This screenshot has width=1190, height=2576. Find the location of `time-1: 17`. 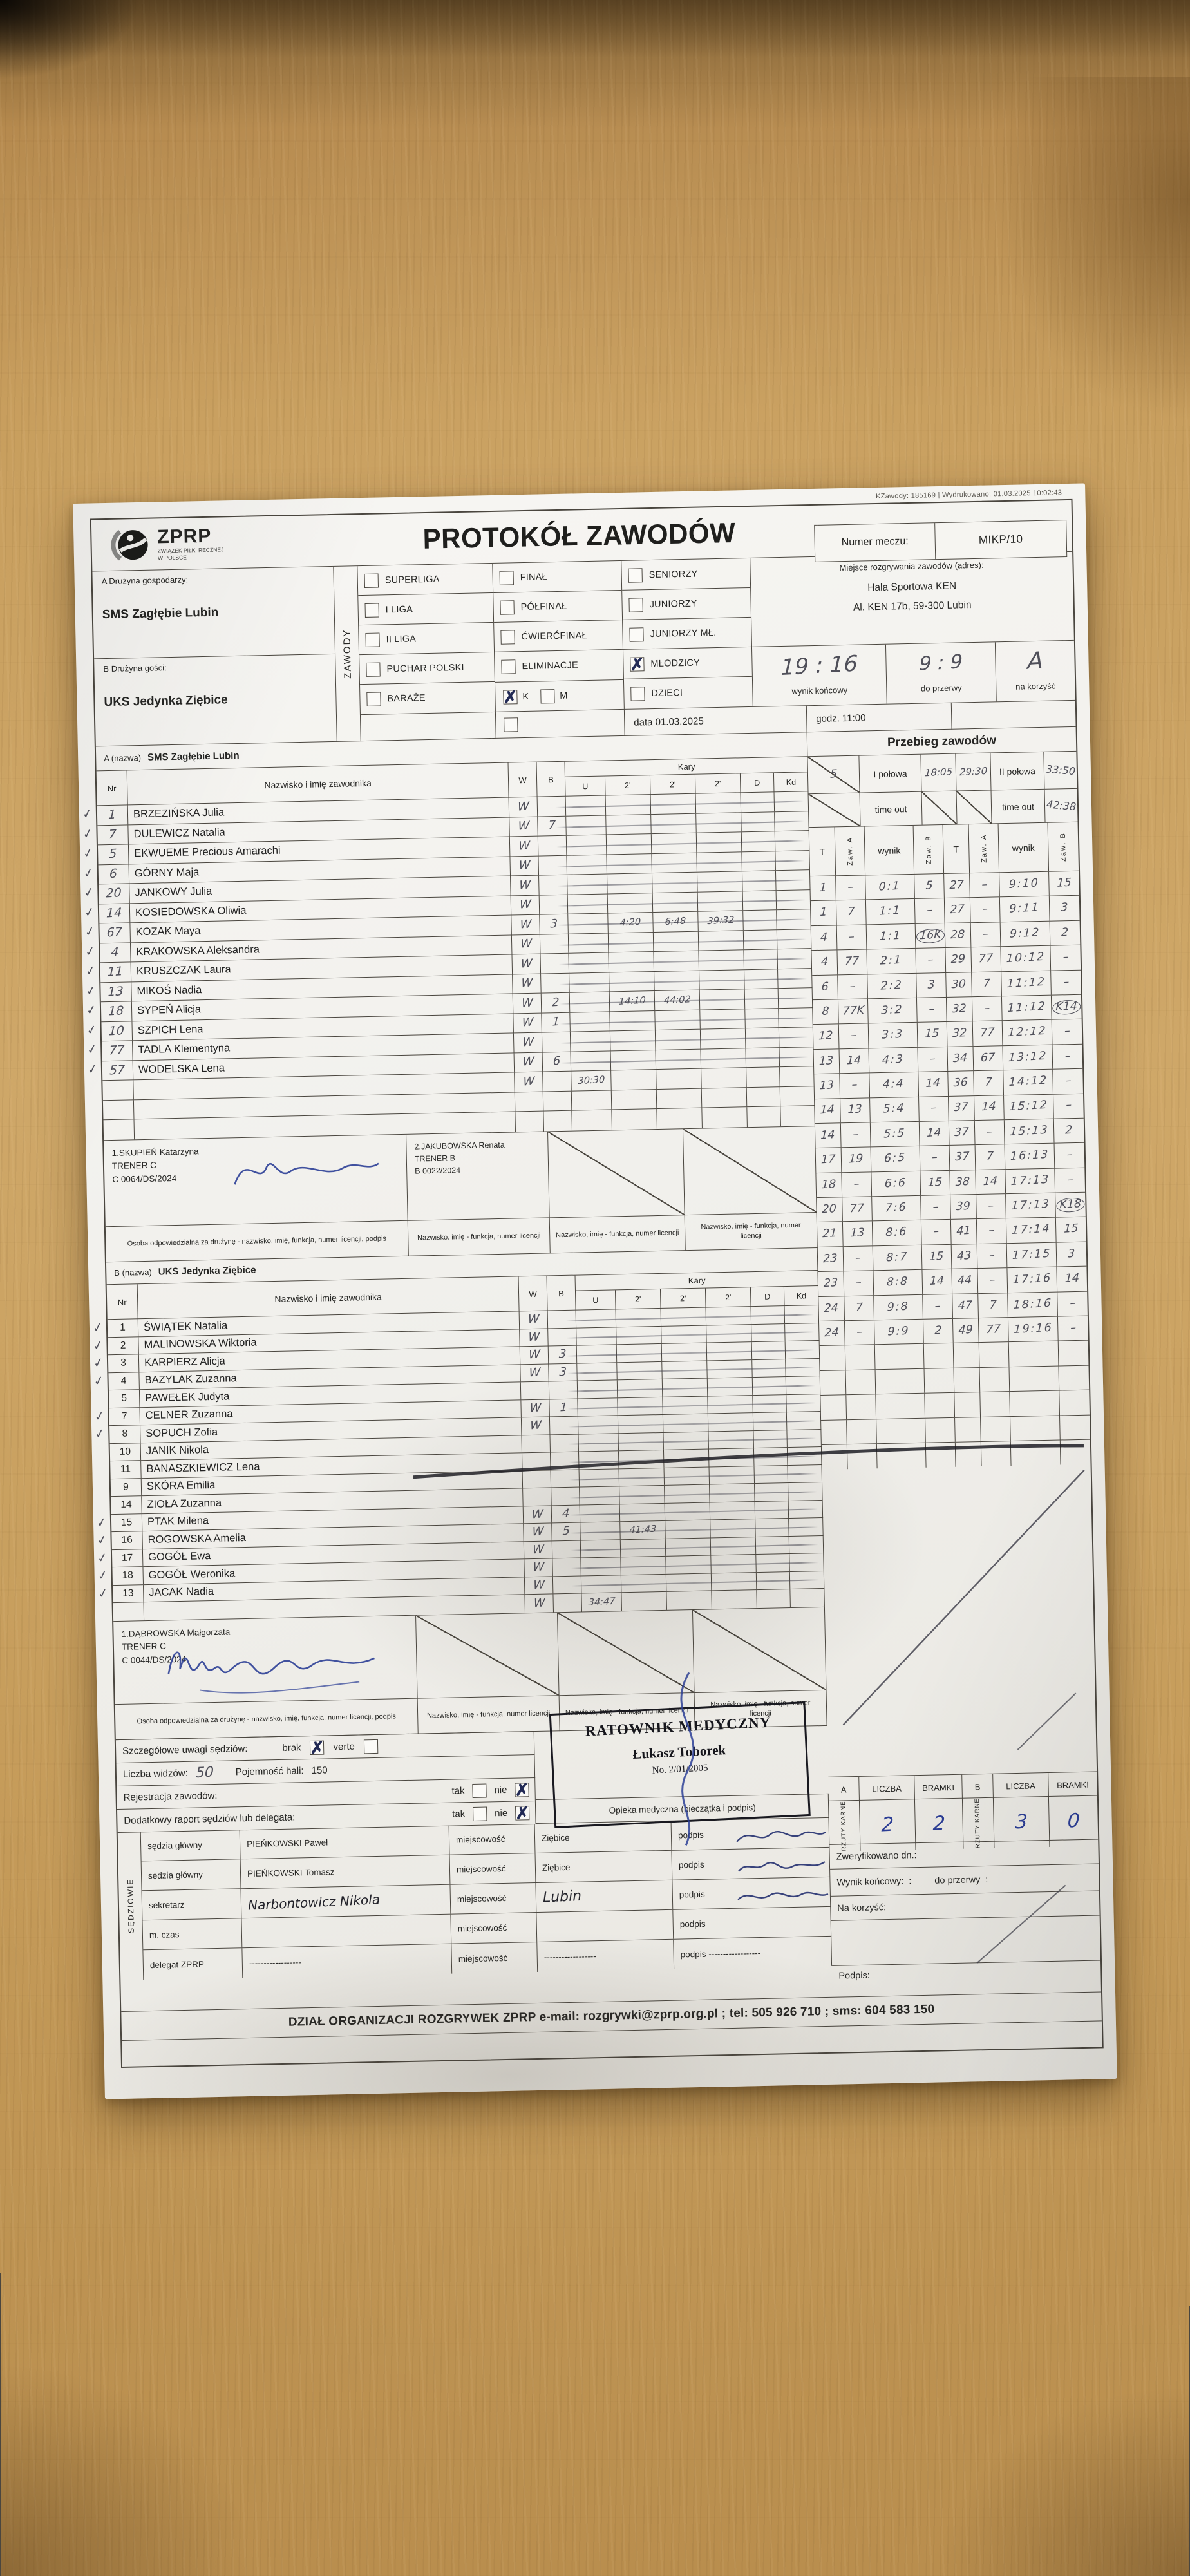

time-1: 17 is located at coordinates (829, 1160).